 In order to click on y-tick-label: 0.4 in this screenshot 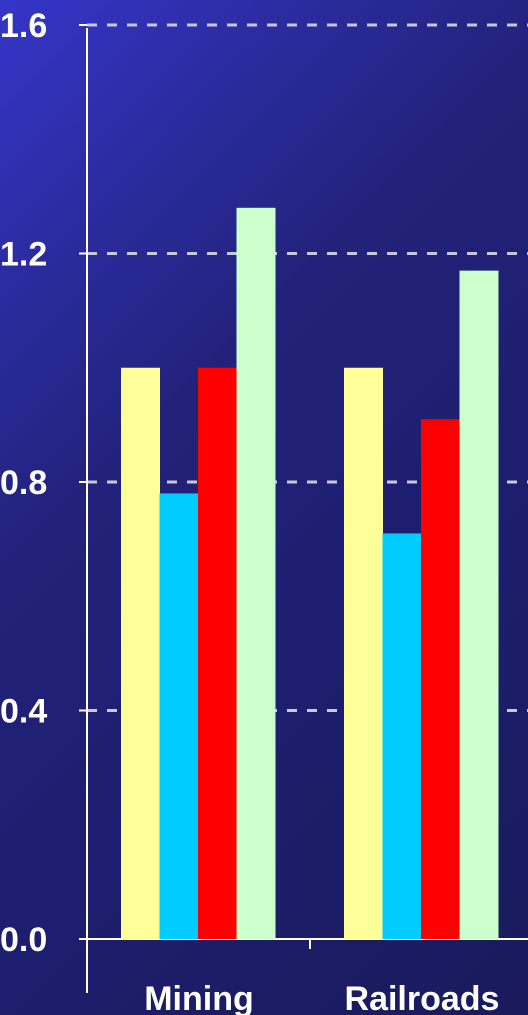, I will do `click(23, 712)`.